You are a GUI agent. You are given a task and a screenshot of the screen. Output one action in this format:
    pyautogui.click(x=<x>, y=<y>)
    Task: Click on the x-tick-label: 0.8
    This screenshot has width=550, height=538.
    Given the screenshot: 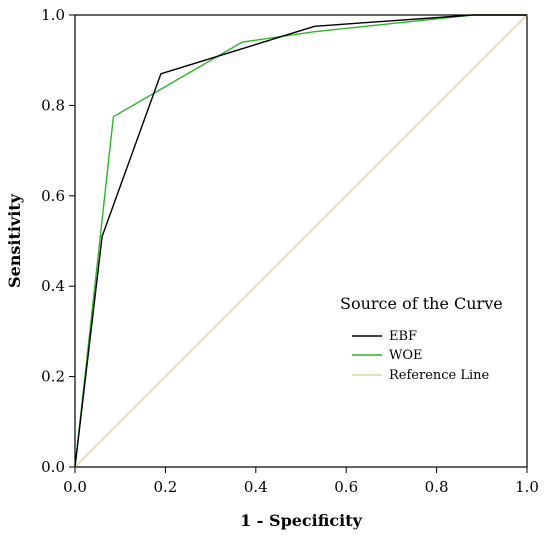 What is the action you would take?
    pyautogui.click(x=437, y=487)
    